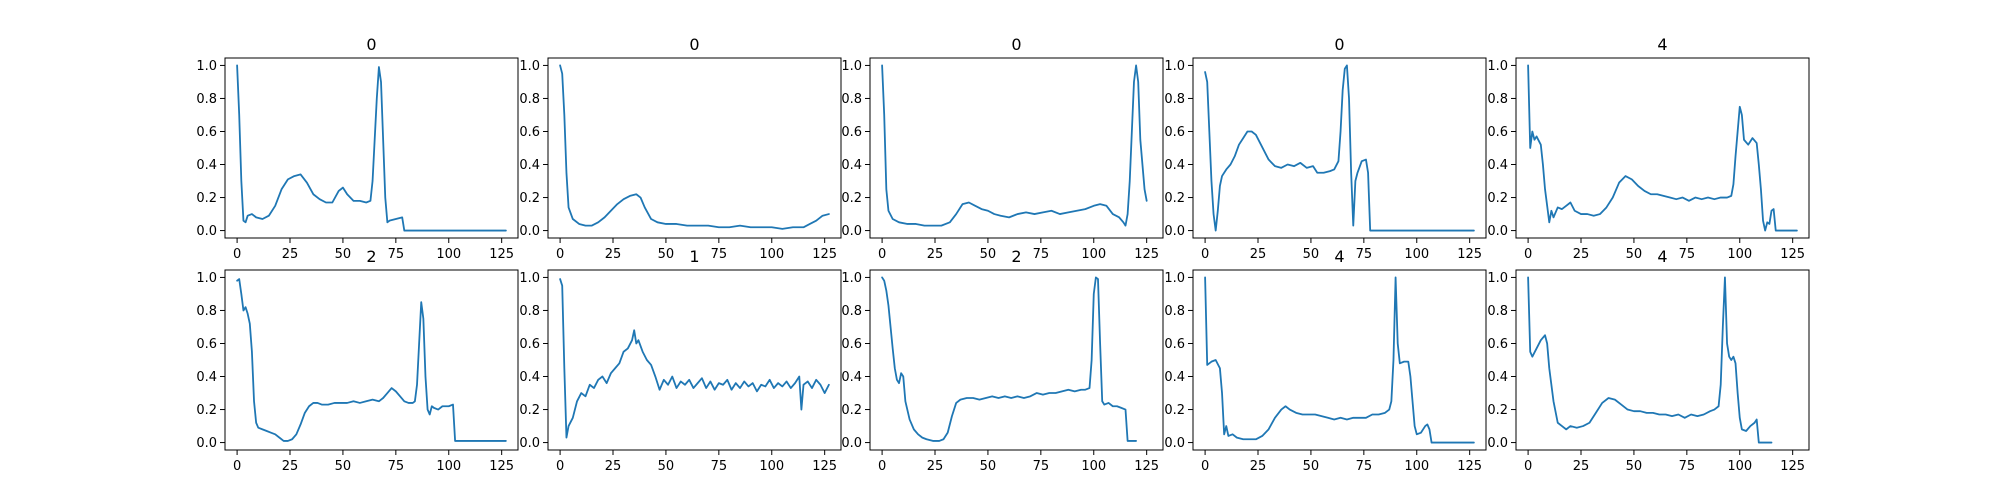 This screenshot has width=2000, height=500. I want to click on subplot-7: 1 0 25 50 75 100 125 0.0 0.2 0.4 0.6 0.8 1.0, so click(680, 360).